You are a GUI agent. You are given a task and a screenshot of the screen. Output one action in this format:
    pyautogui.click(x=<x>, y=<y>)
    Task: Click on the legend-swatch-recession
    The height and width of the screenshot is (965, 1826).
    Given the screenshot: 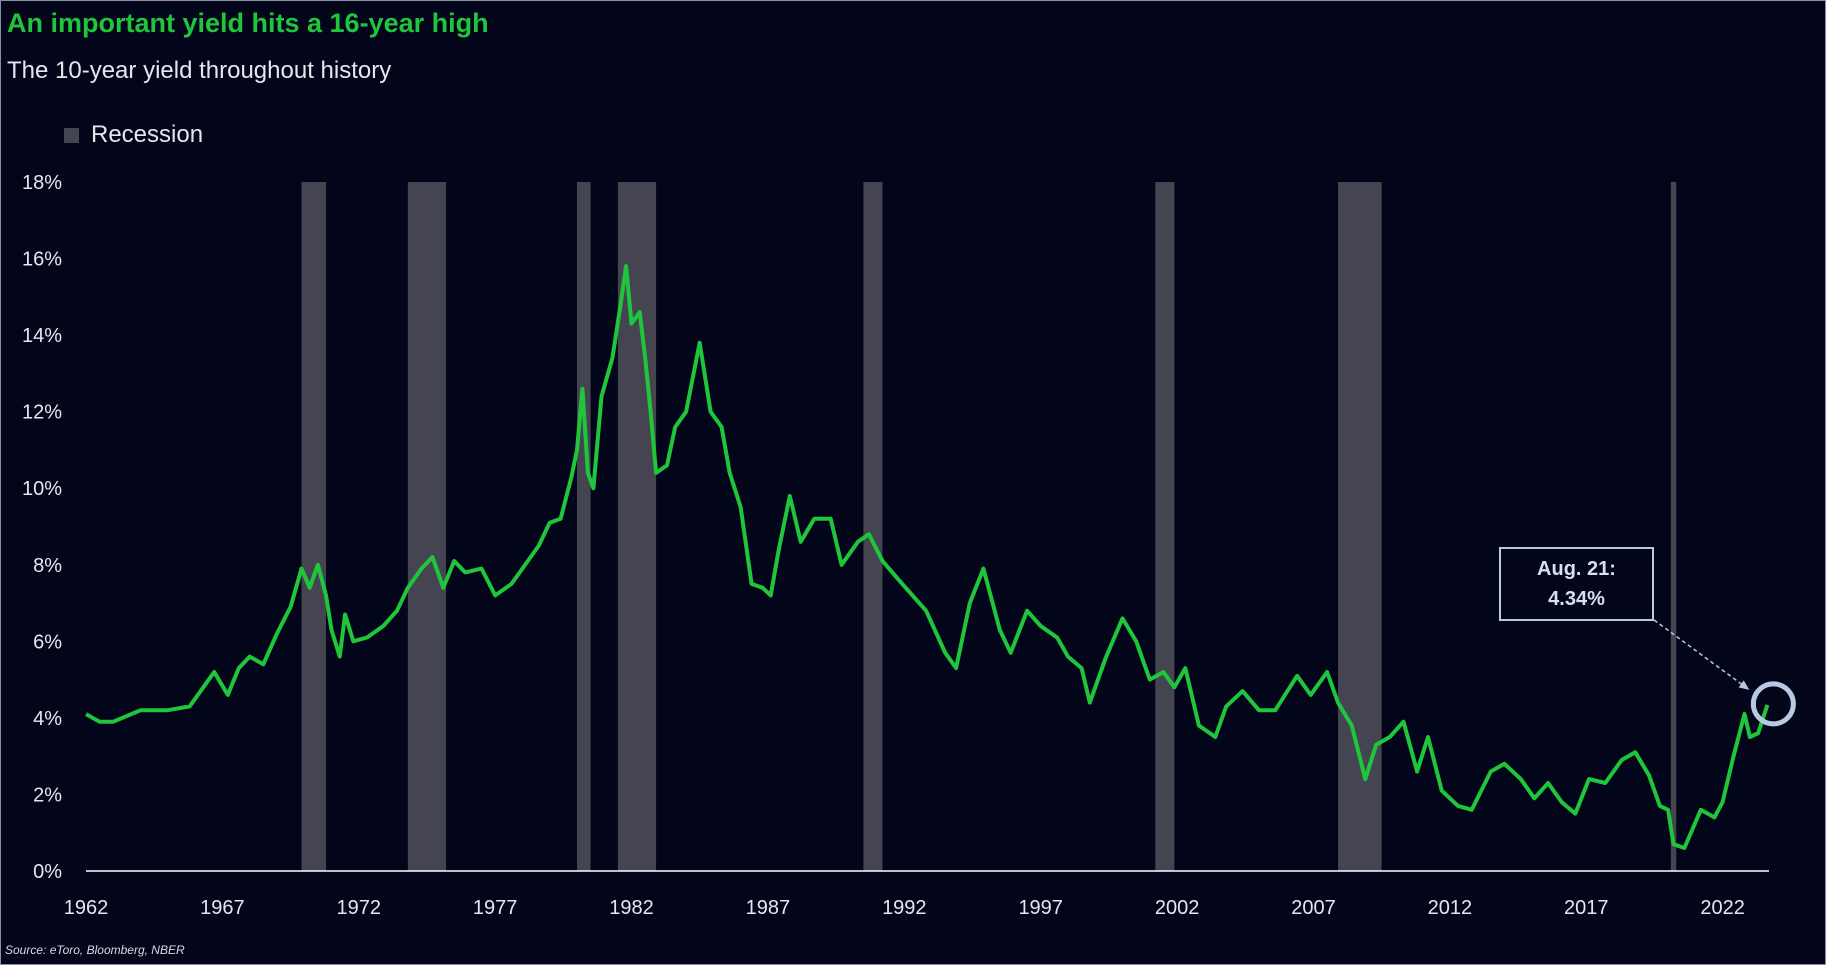 What is the action you would take?
    pyautogui.click(x=71, y=135)
    